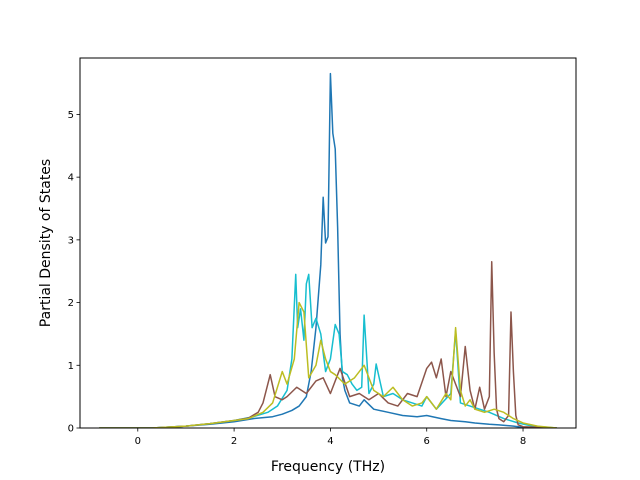  Describe the element at coordinates (523, 441) in the screenshot. I see `x-tick-label: 8` at that location.